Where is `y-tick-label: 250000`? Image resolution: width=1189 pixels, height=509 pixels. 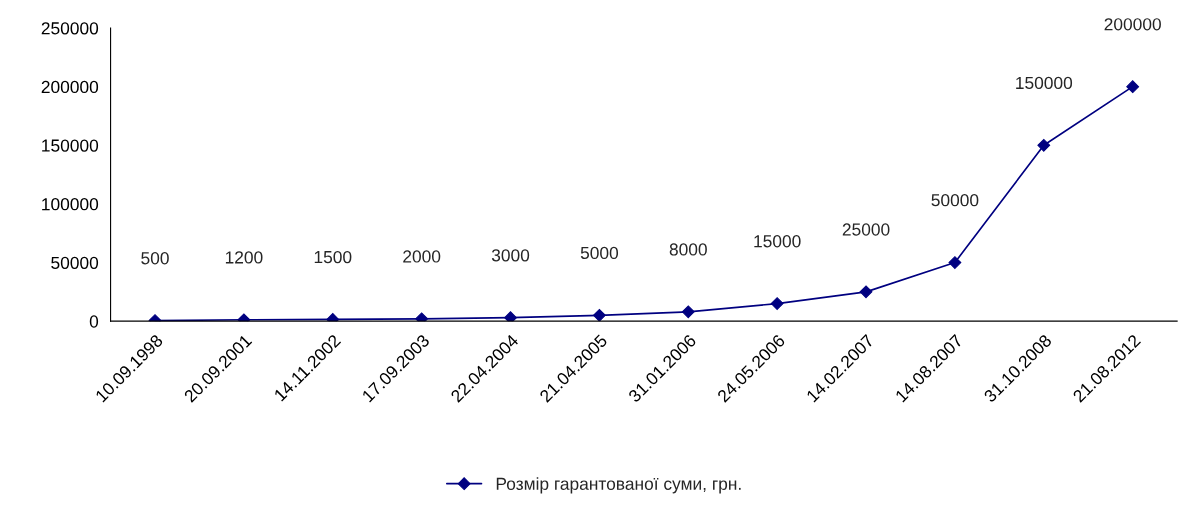
y-tick-label: 250000 is located at coordinates (70, 28).